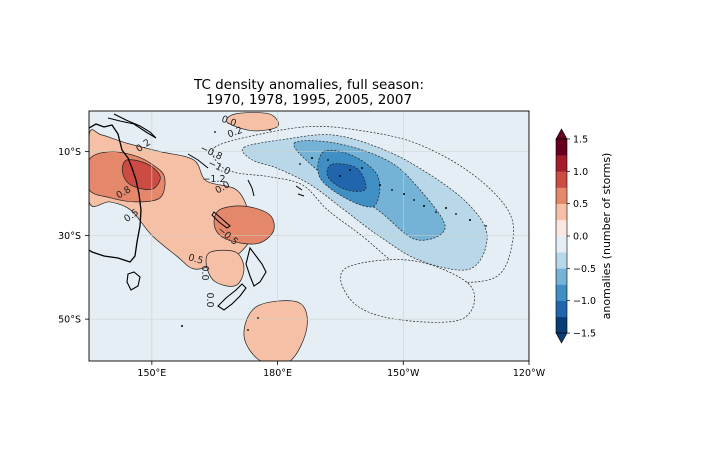  I want to click on y-tick-label: 10°S, so click(69, 152).